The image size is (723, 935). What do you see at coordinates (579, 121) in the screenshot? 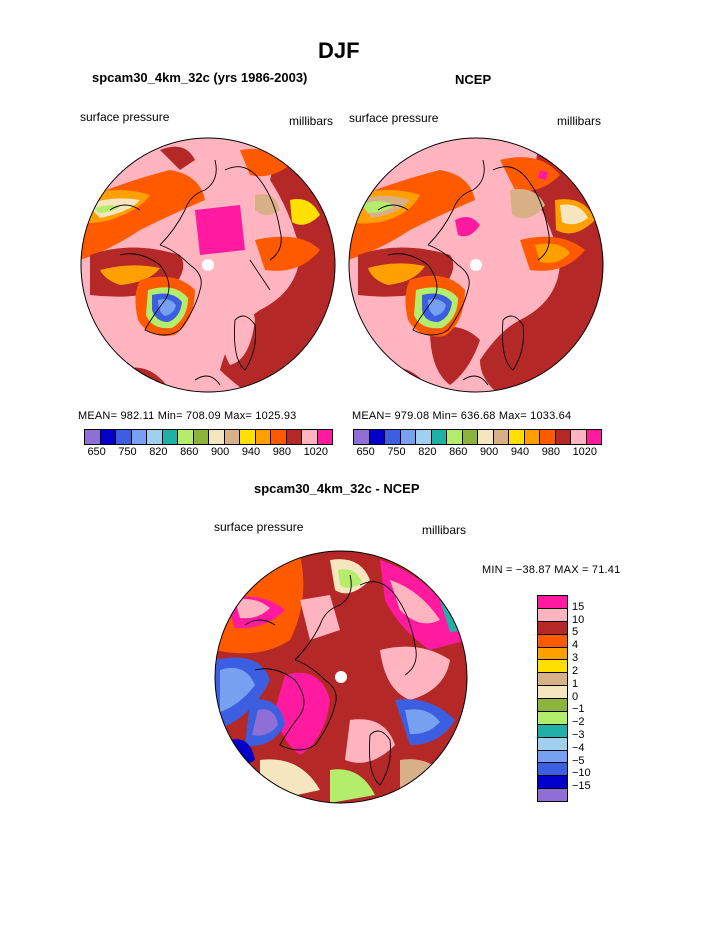
I see `right-units-label: millibars` at bounding box center [579, 121].